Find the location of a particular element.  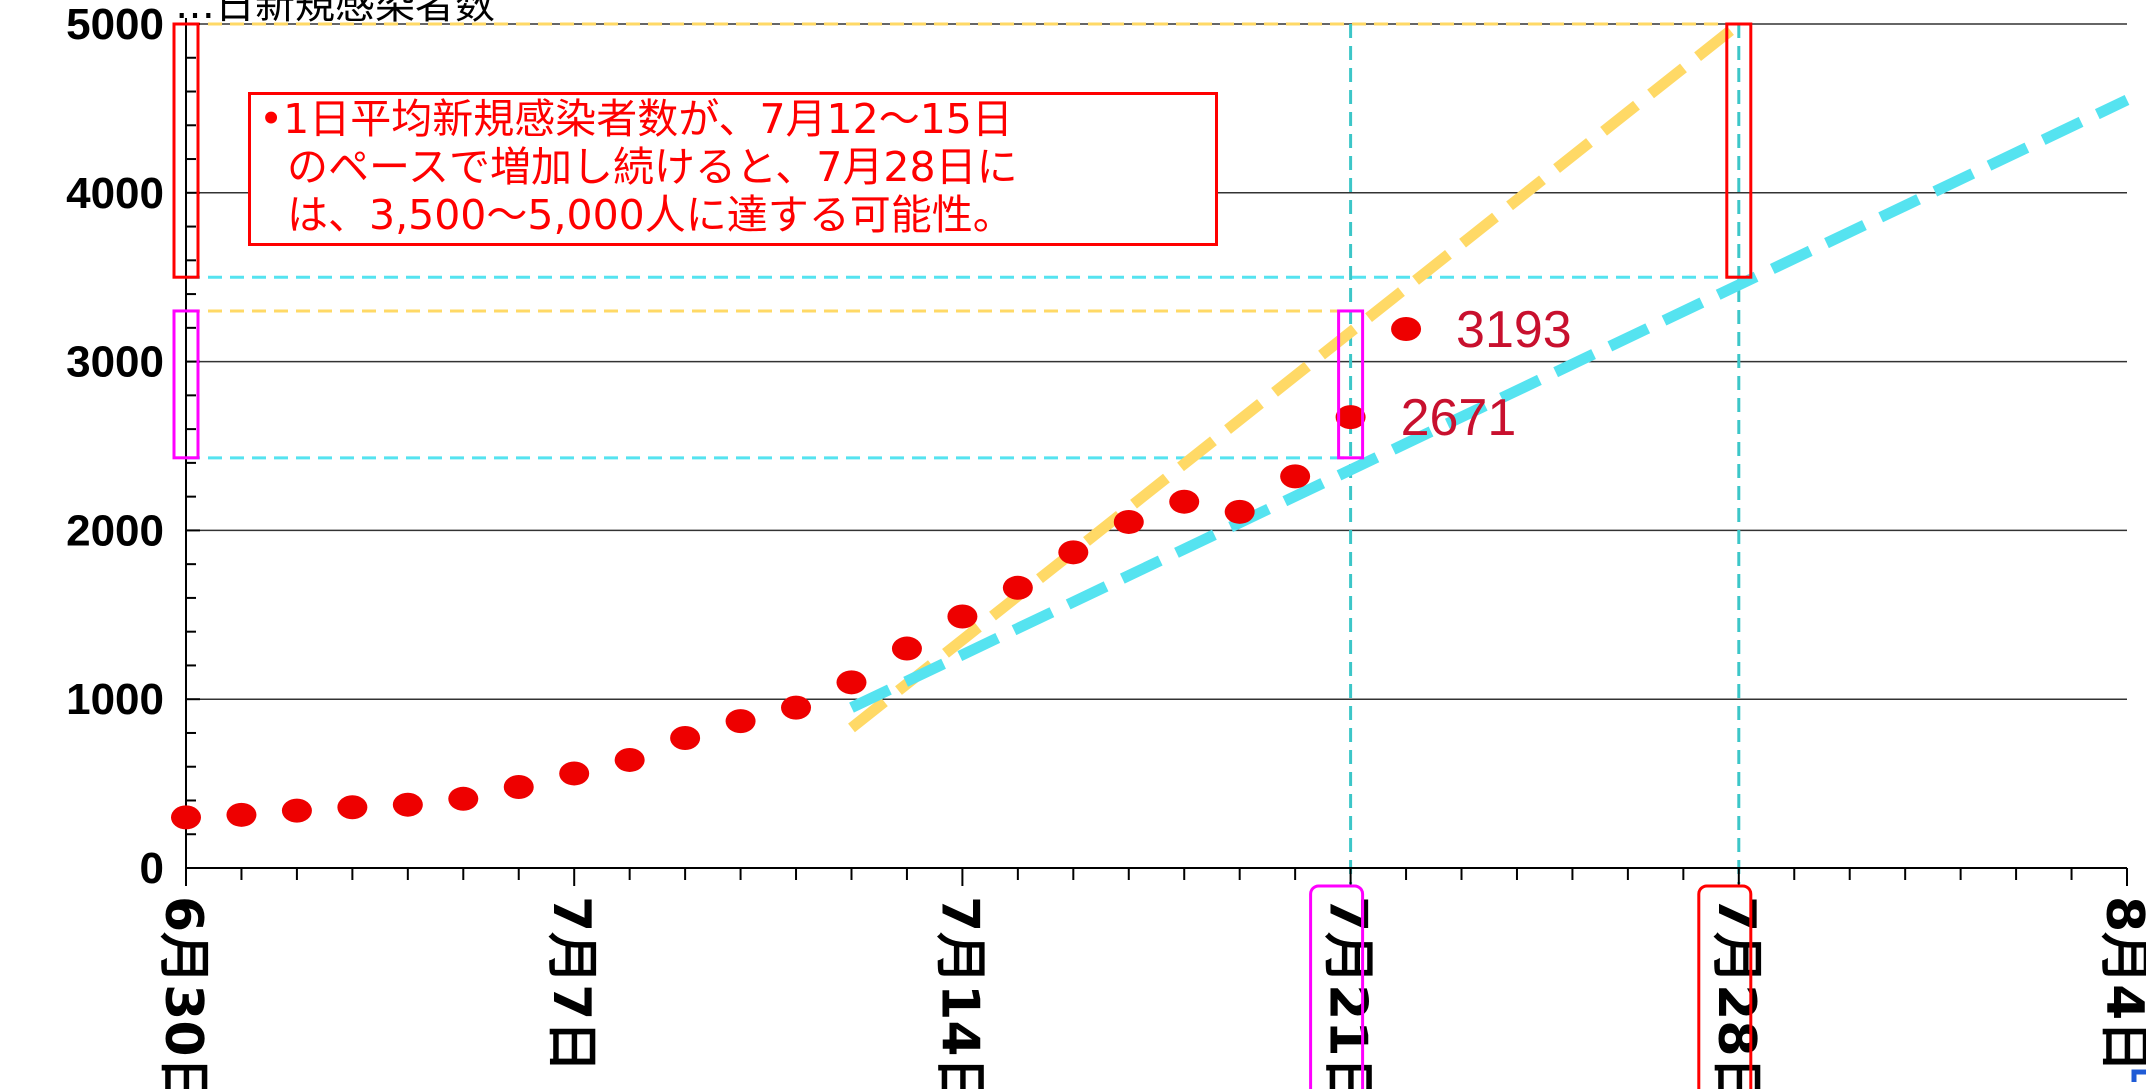

data-label-3193: 3193 is located at coordinates (1514, 330).